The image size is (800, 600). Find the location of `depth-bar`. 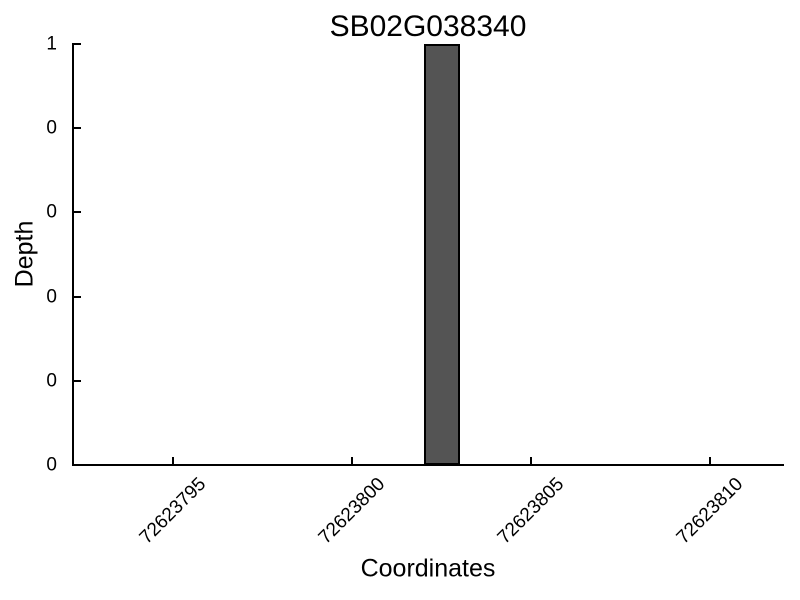

depth-bar is located at coordinates (441, 254).